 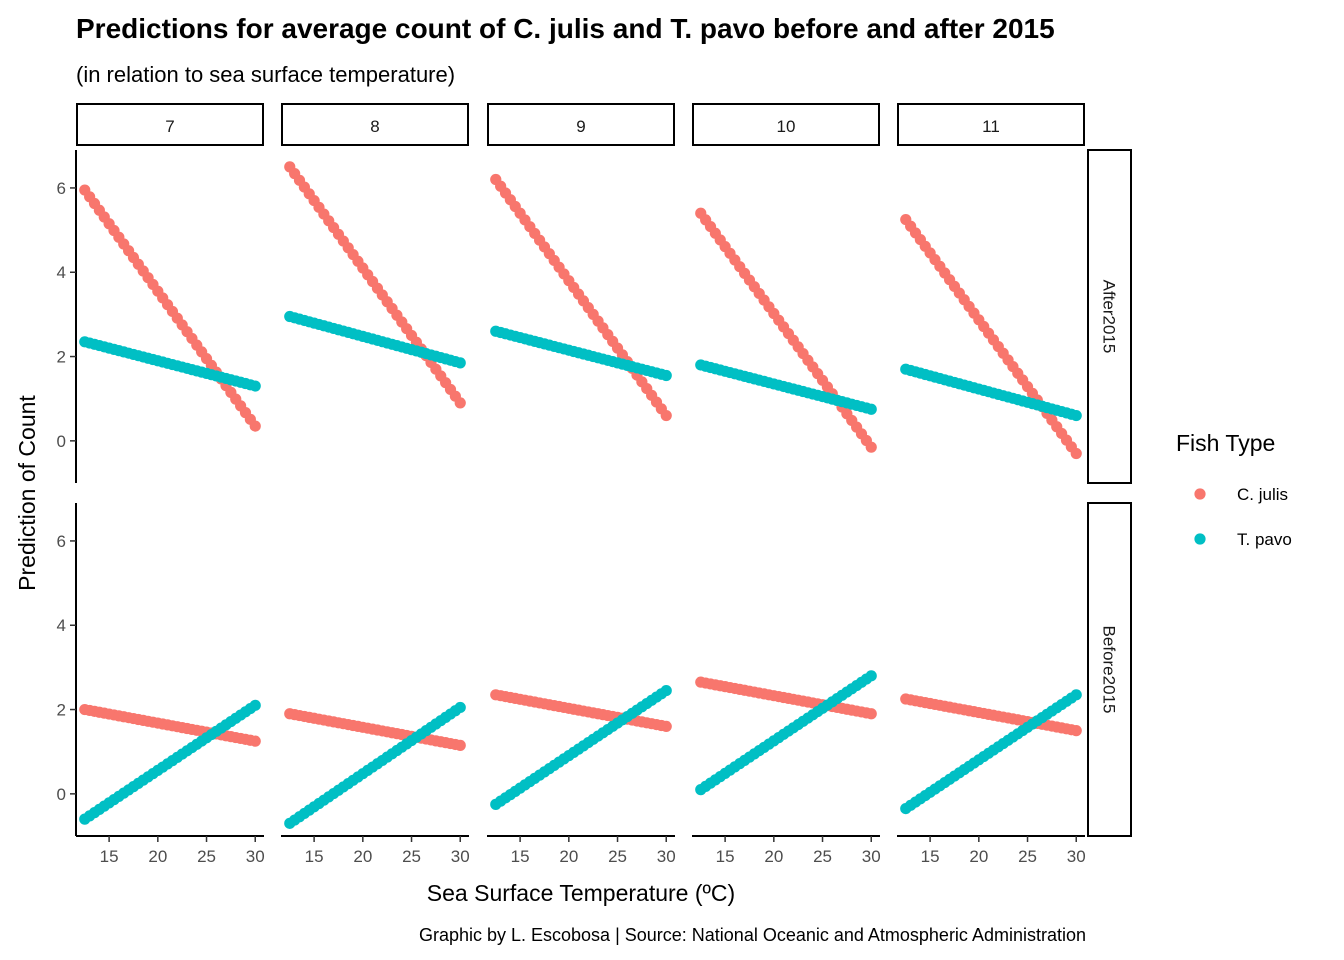 What do you see at coordinates (1225, 443) in the screenshot?
I see `legend-title: Fish Type` at bounding box center [1225, 443].